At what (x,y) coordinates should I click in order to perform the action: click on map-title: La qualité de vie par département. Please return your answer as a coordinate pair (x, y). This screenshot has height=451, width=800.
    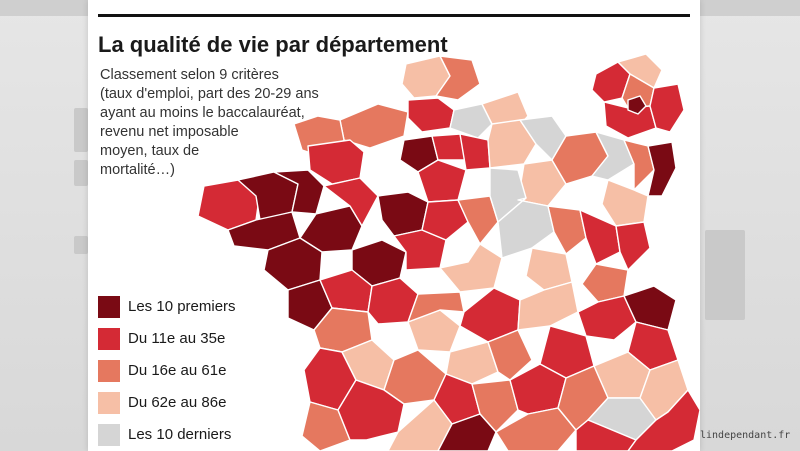
    Looking at the image, I should click on (273, 44).